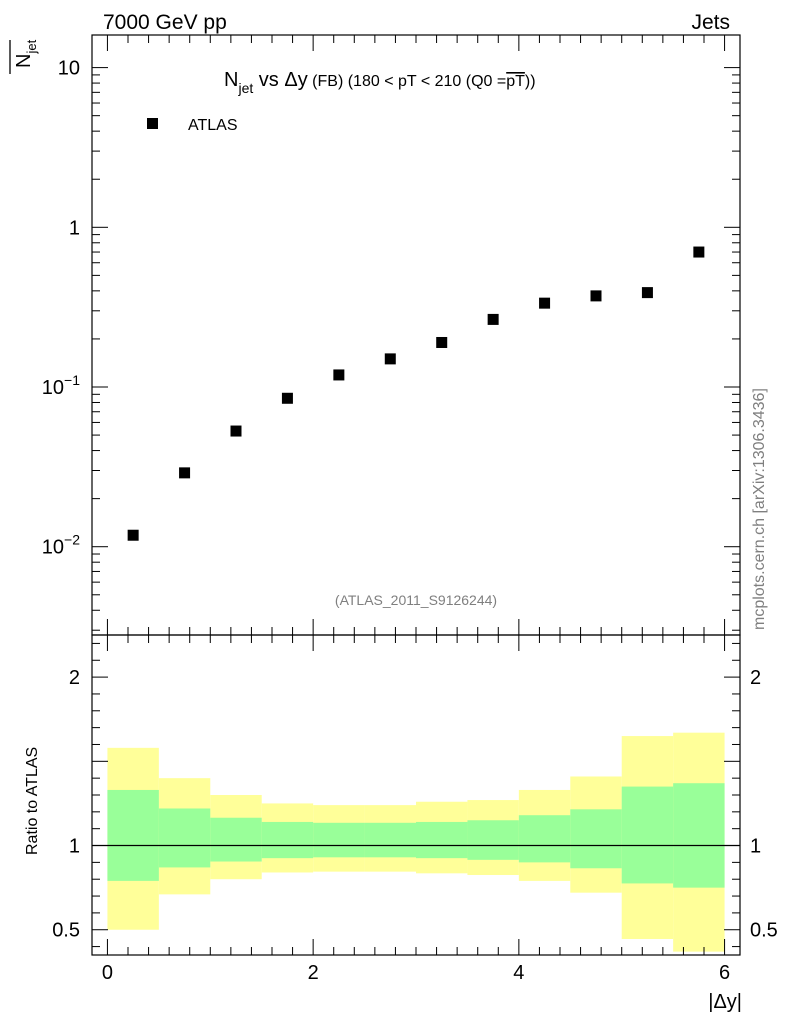 The width and height of the screenshot is (786, 1024). I want to click on svg-text: Njet, so click(26, 53).